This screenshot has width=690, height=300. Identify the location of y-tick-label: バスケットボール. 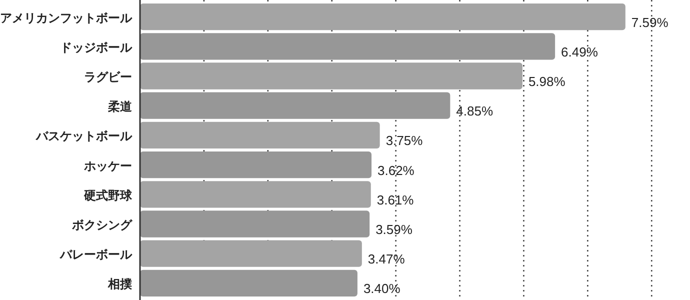
(84, 136).